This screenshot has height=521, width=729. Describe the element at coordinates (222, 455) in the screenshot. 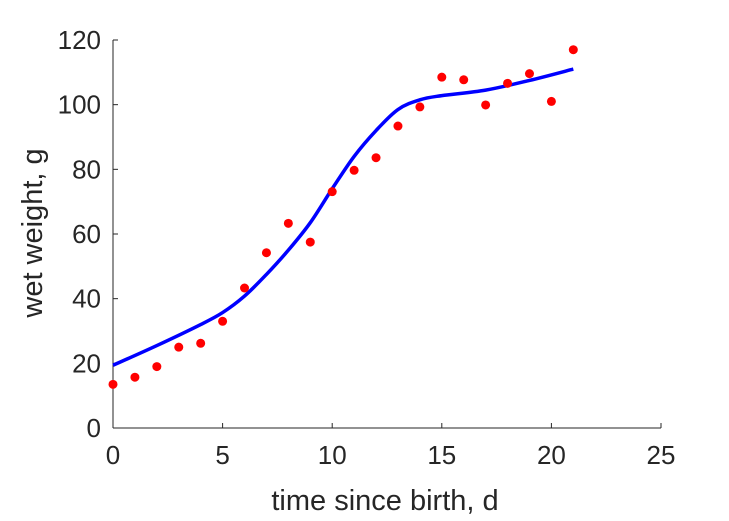

I see `x-tick-label: 5` at that location.